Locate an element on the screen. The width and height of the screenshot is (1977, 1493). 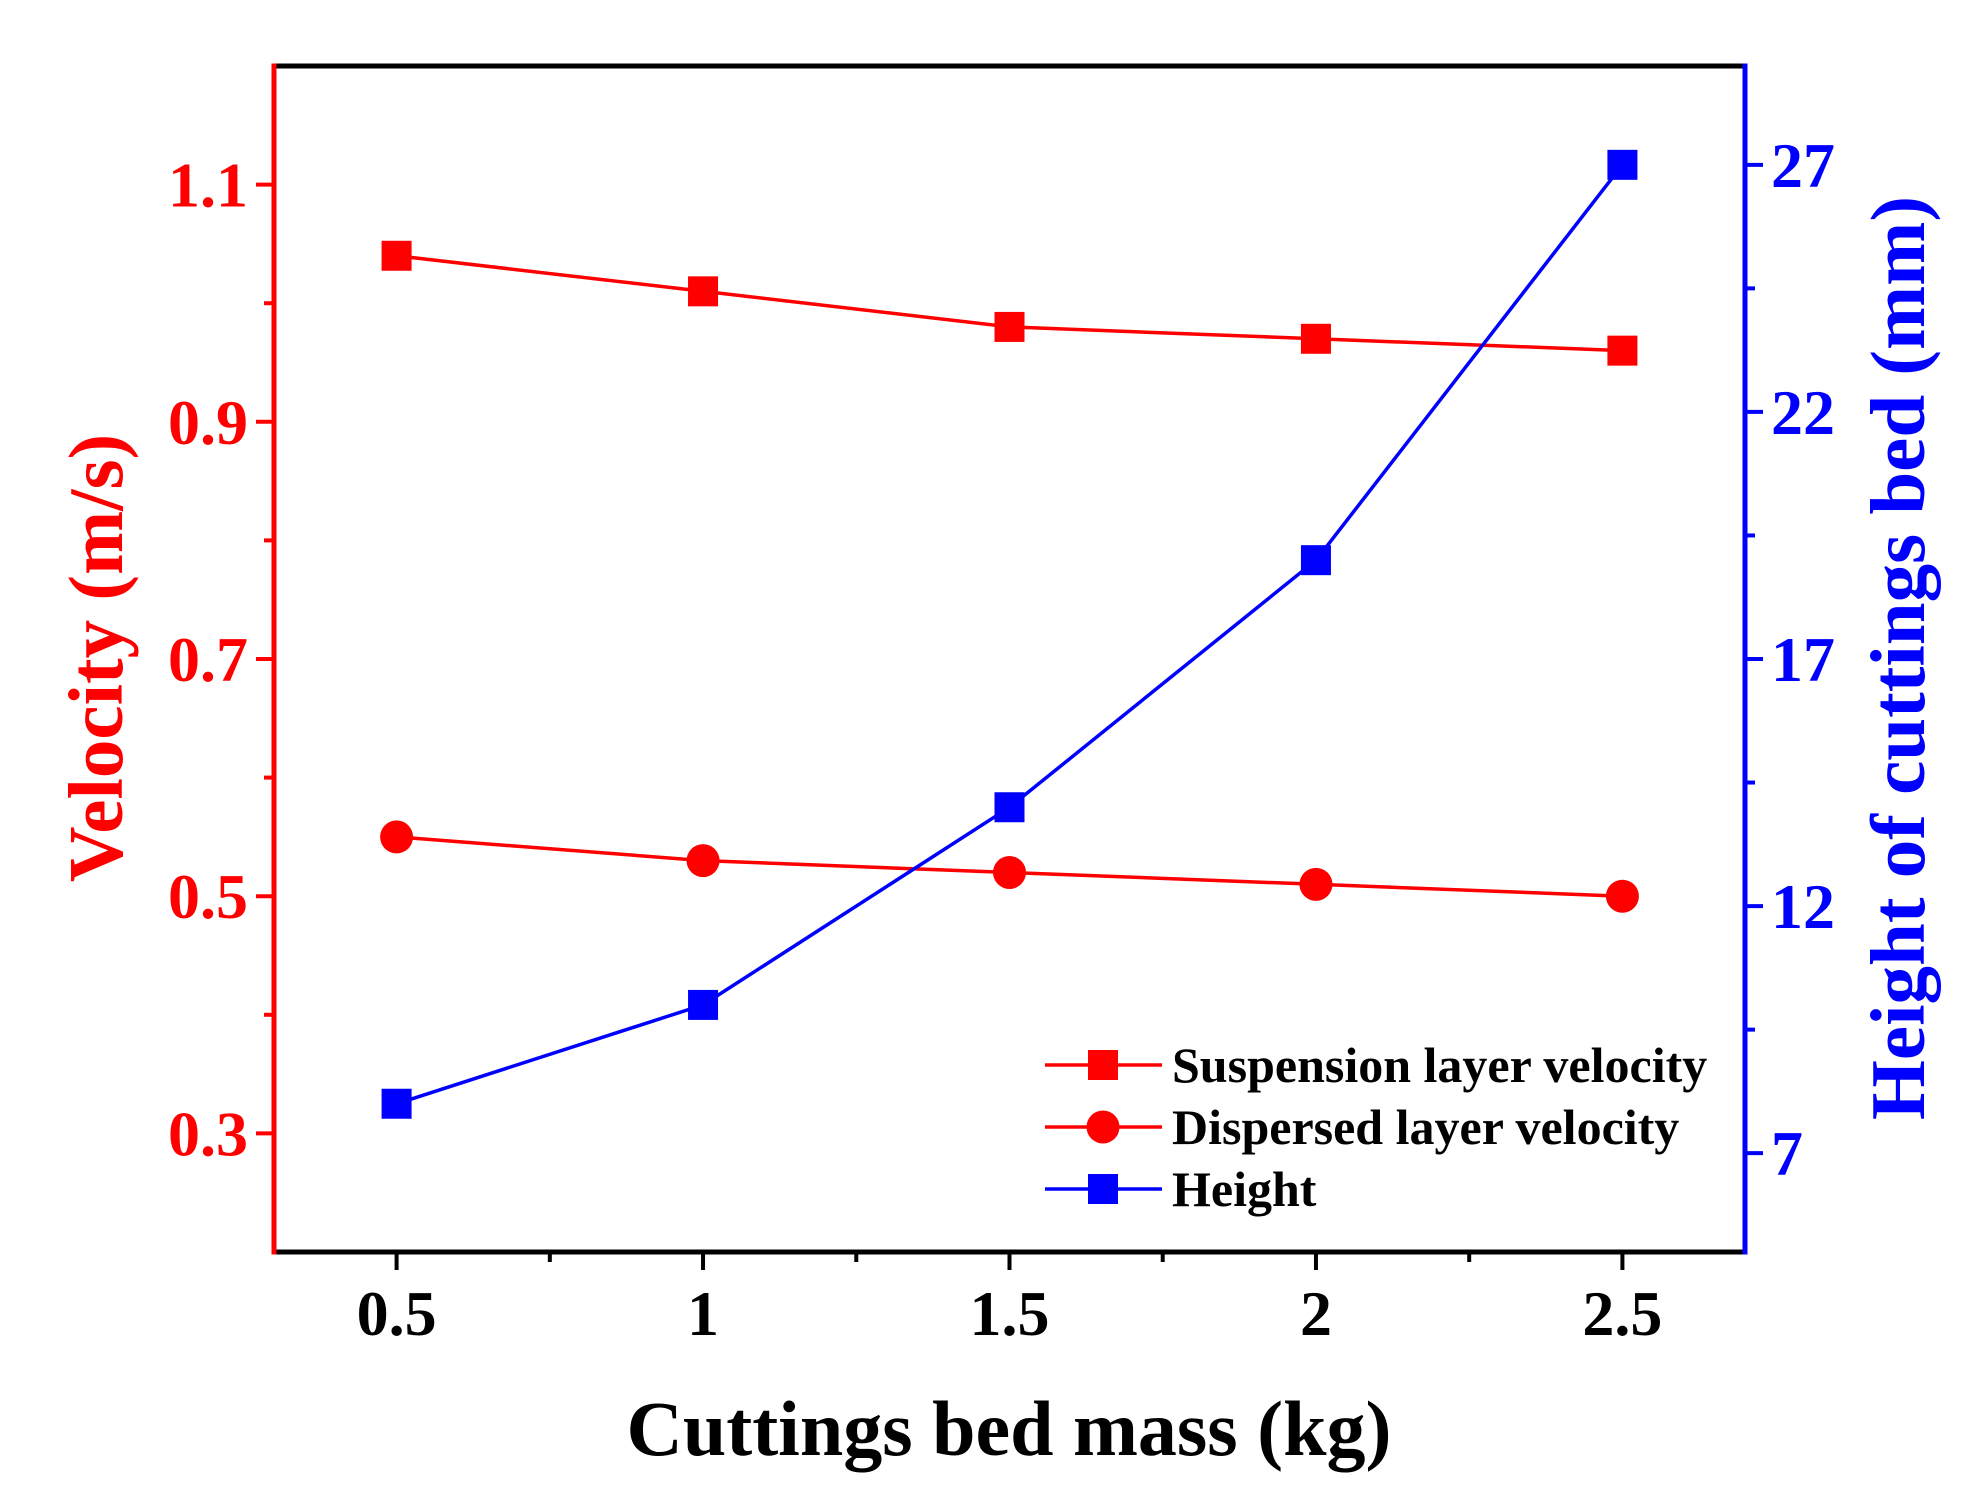
x-tick-label: 2.5 is located at coordinates (1622, 1313).